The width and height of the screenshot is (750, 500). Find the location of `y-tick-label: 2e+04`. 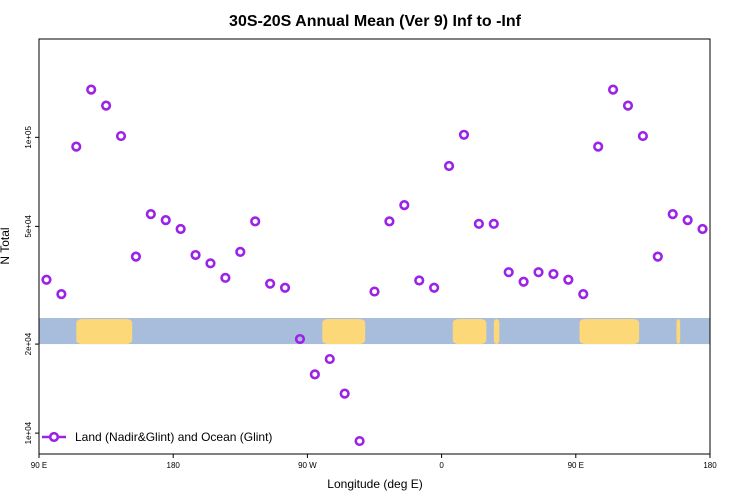

y-tick-label: 2e+04 is located at coordinates (28, 343).